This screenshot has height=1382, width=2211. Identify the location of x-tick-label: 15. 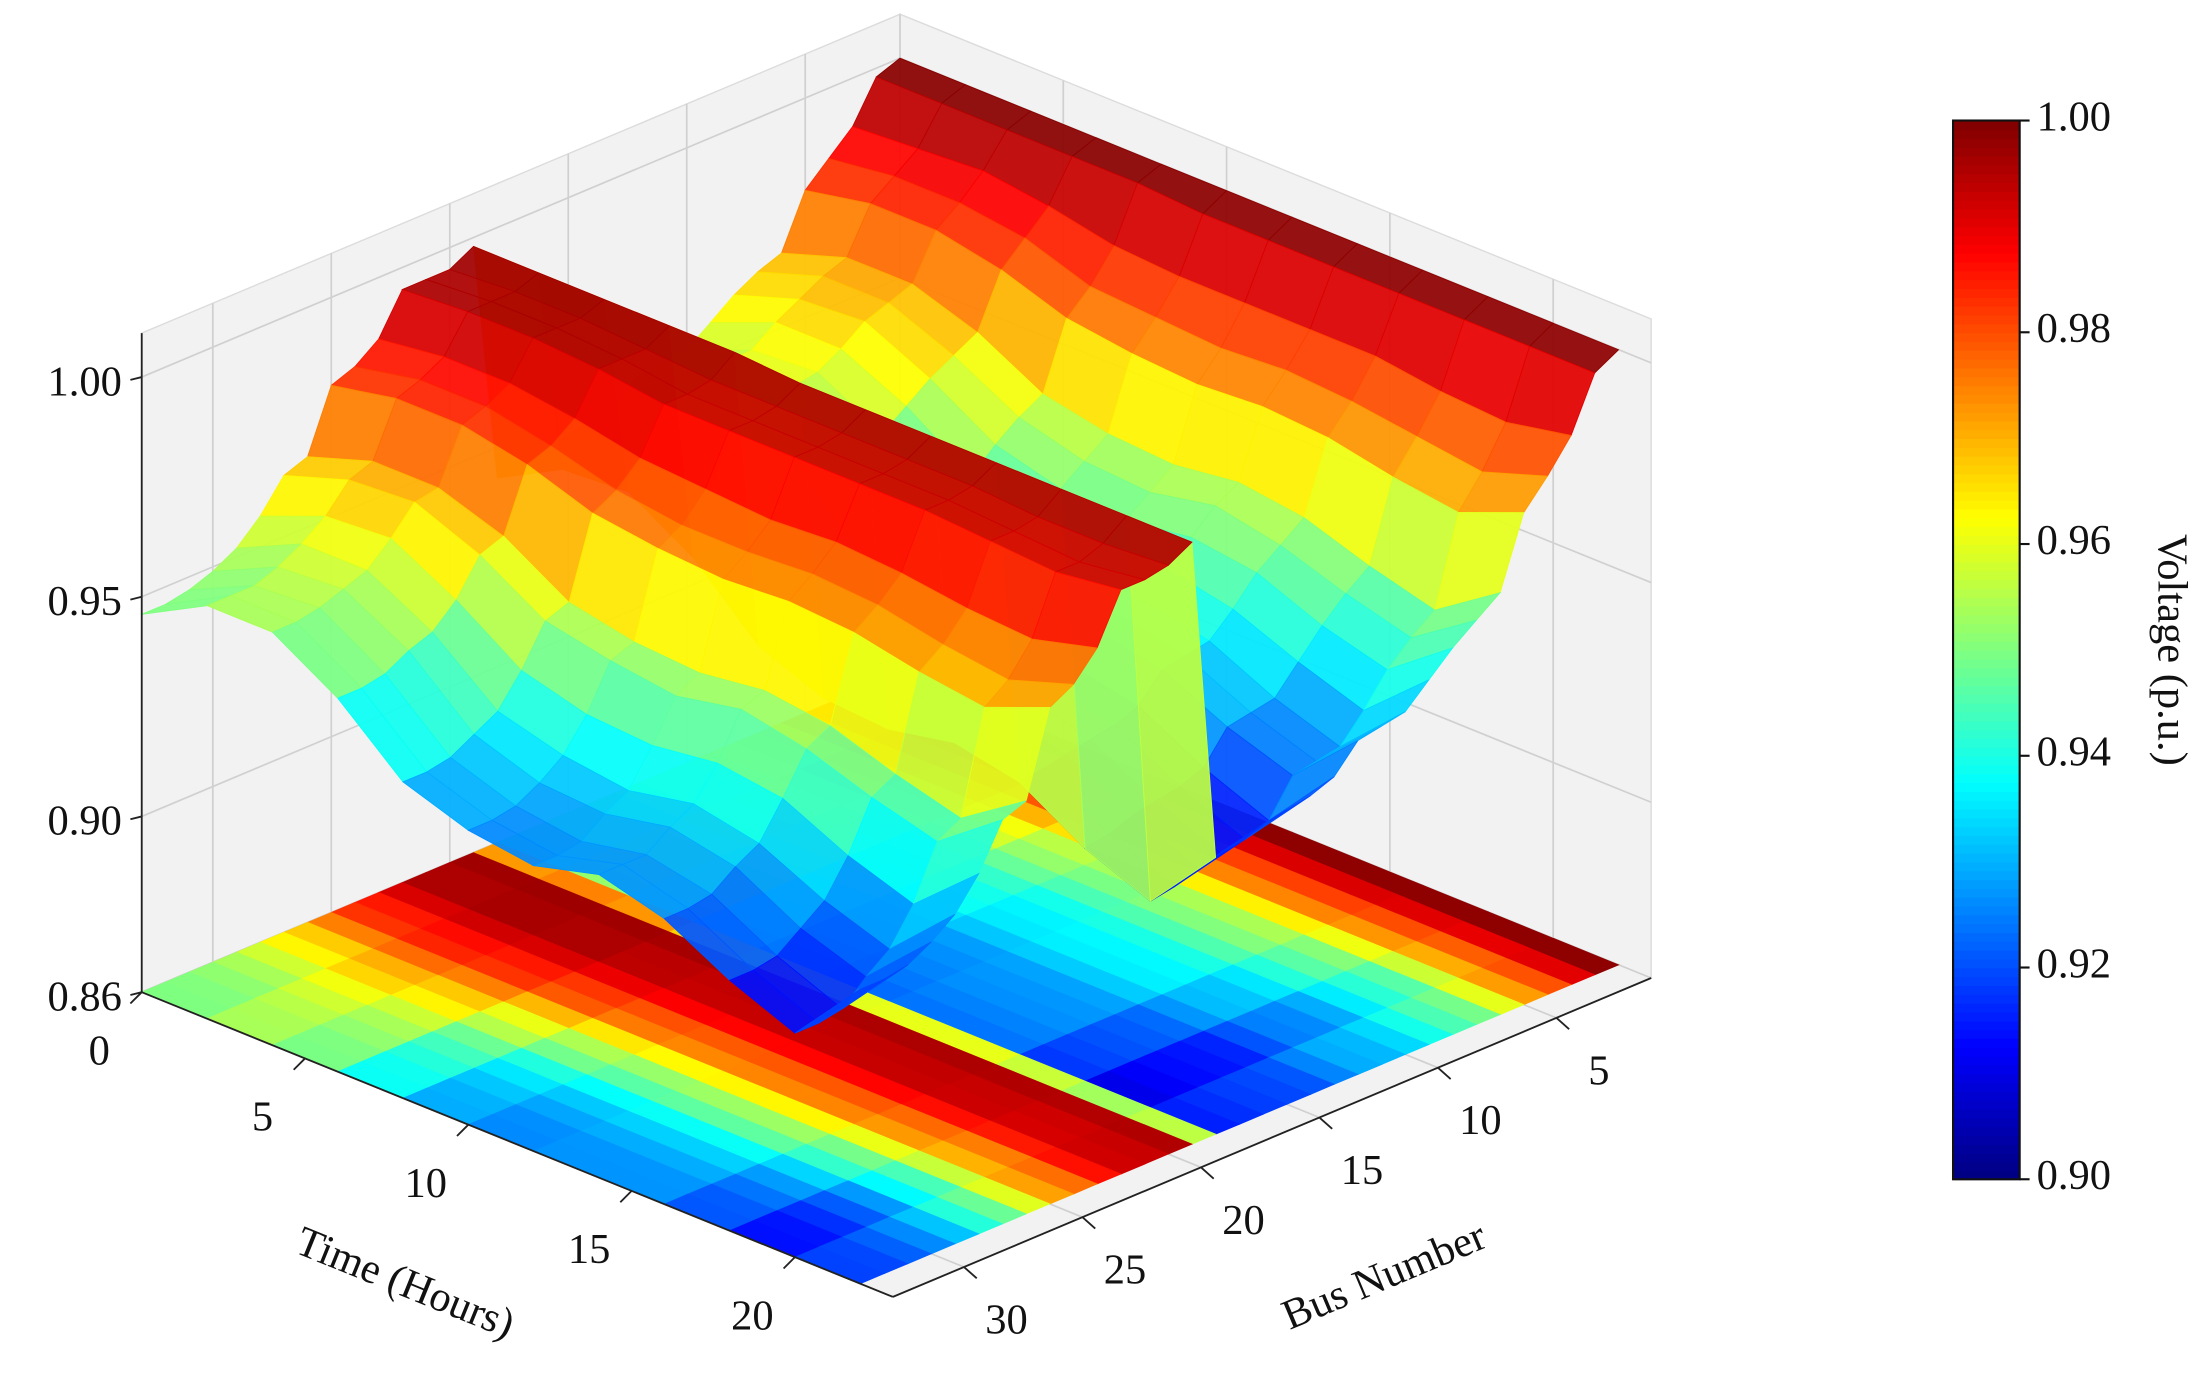
(589, 1249).